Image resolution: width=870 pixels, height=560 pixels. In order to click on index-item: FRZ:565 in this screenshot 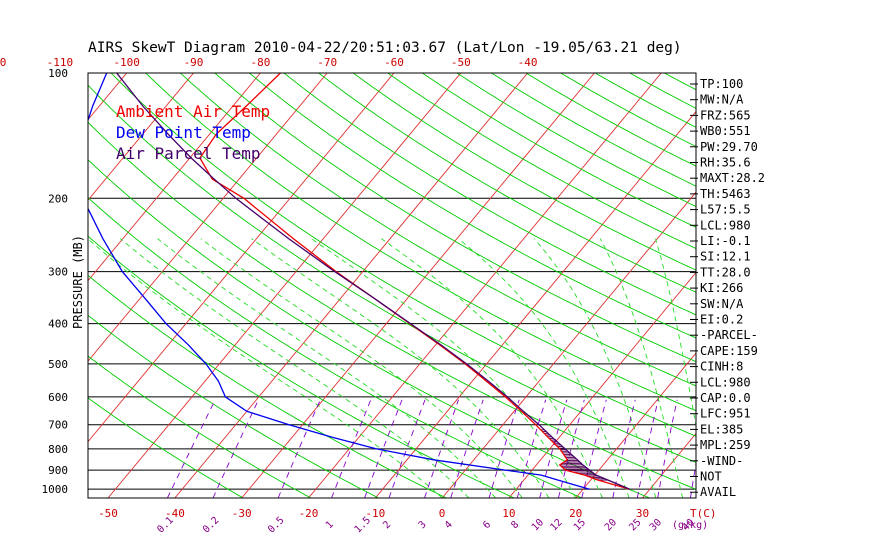, I will do `click(725, 115)`.